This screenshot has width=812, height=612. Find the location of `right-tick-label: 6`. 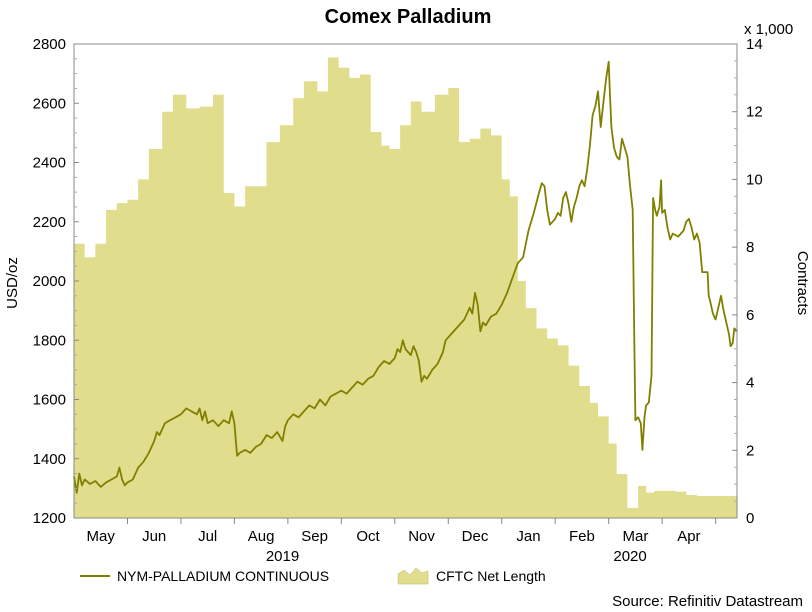

right-tick-label: 6 is located at coordinates (750, 315).